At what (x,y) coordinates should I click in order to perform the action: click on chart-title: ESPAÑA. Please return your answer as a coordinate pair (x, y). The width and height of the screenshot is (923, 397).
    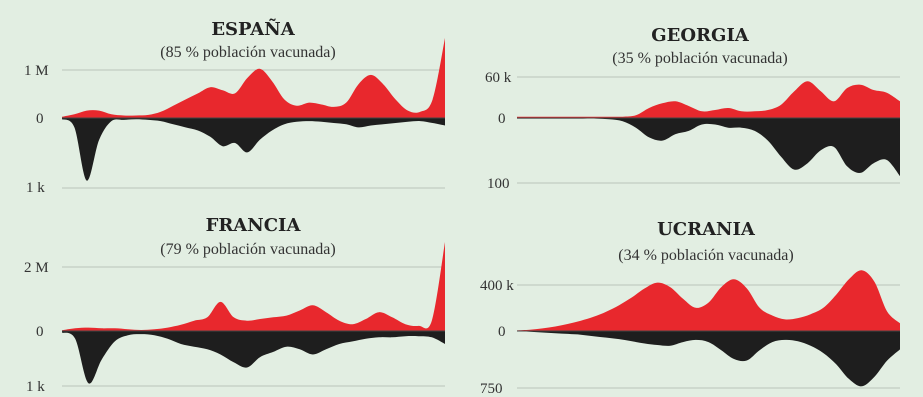
    Looking at the image, I should click on (253, 28).